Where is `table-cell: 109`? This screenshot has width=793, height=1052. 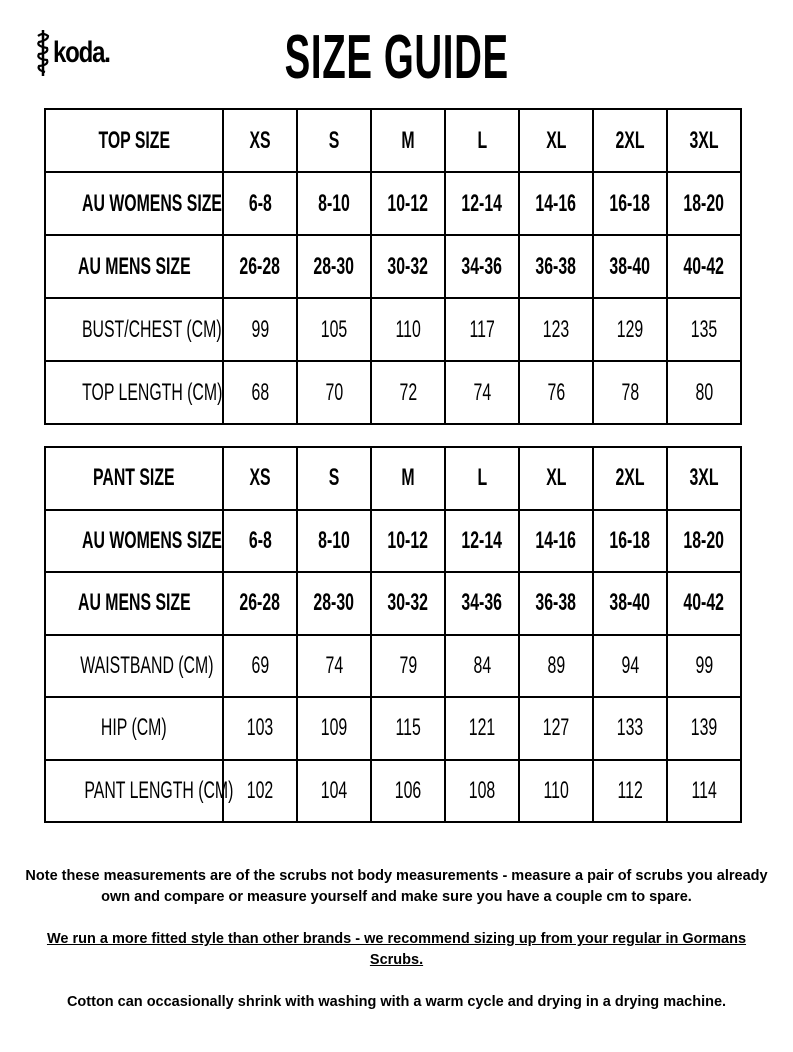
table-cell: 109 is located at coordinates (334, 728).